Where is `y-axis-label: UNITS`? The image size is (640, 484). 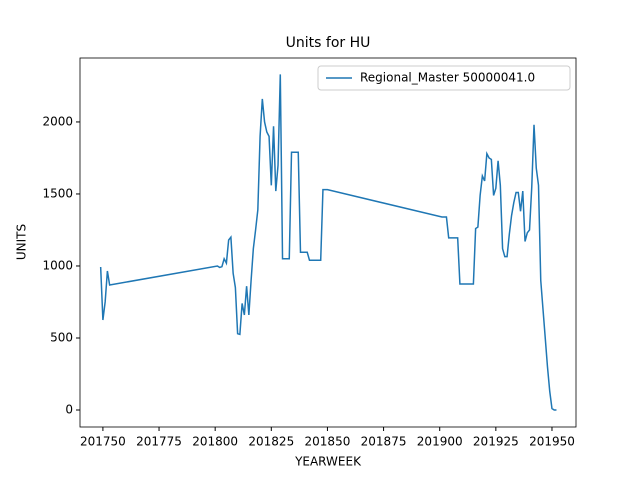 y-axis-label: UNITS is located at coordinates (22, 242).